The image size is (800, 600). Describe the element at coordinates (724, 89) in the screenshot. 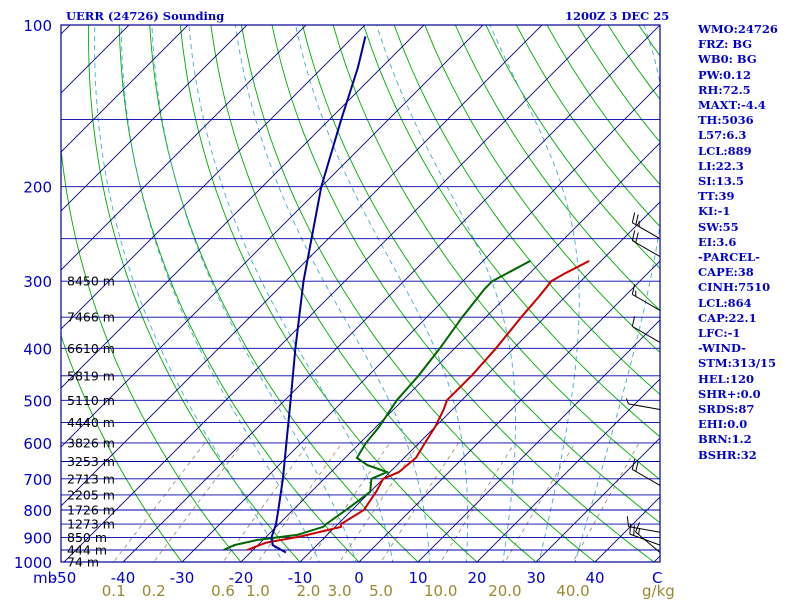

I see `stat-item: RH:72.5` at that location.